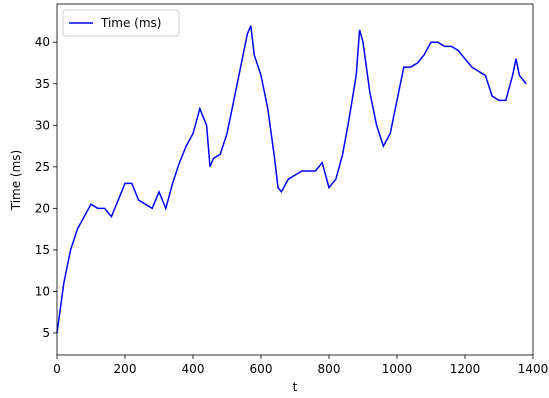  Describe the element at coordinates (397, 369) in the screenshot. I see `x-tick-label: 1000` at that location.